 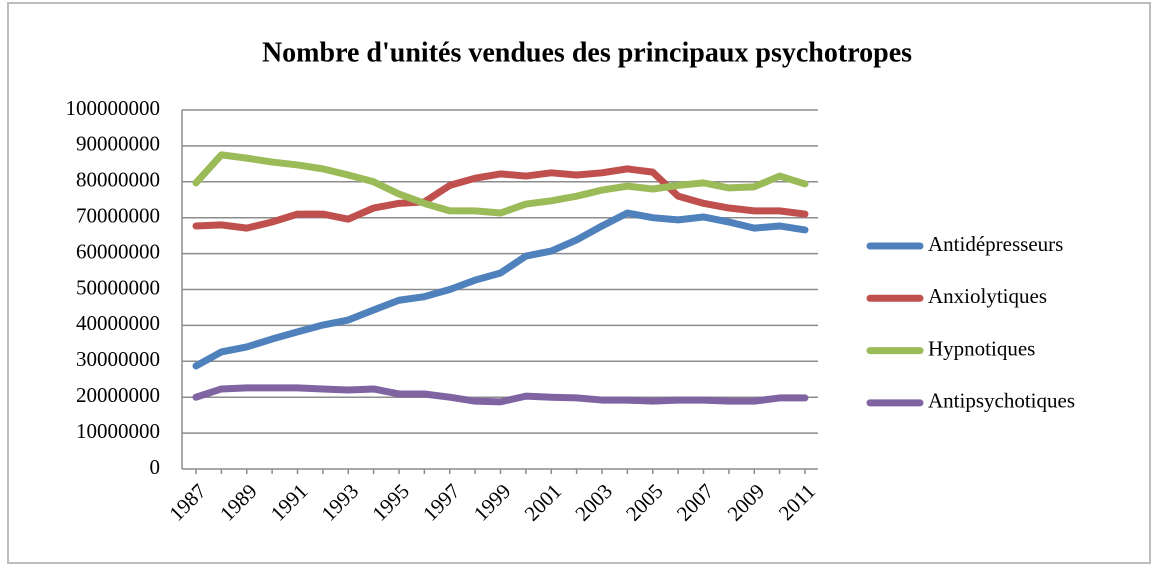 I want to click on y-tick-label: 0, so click(x=155, y=467).